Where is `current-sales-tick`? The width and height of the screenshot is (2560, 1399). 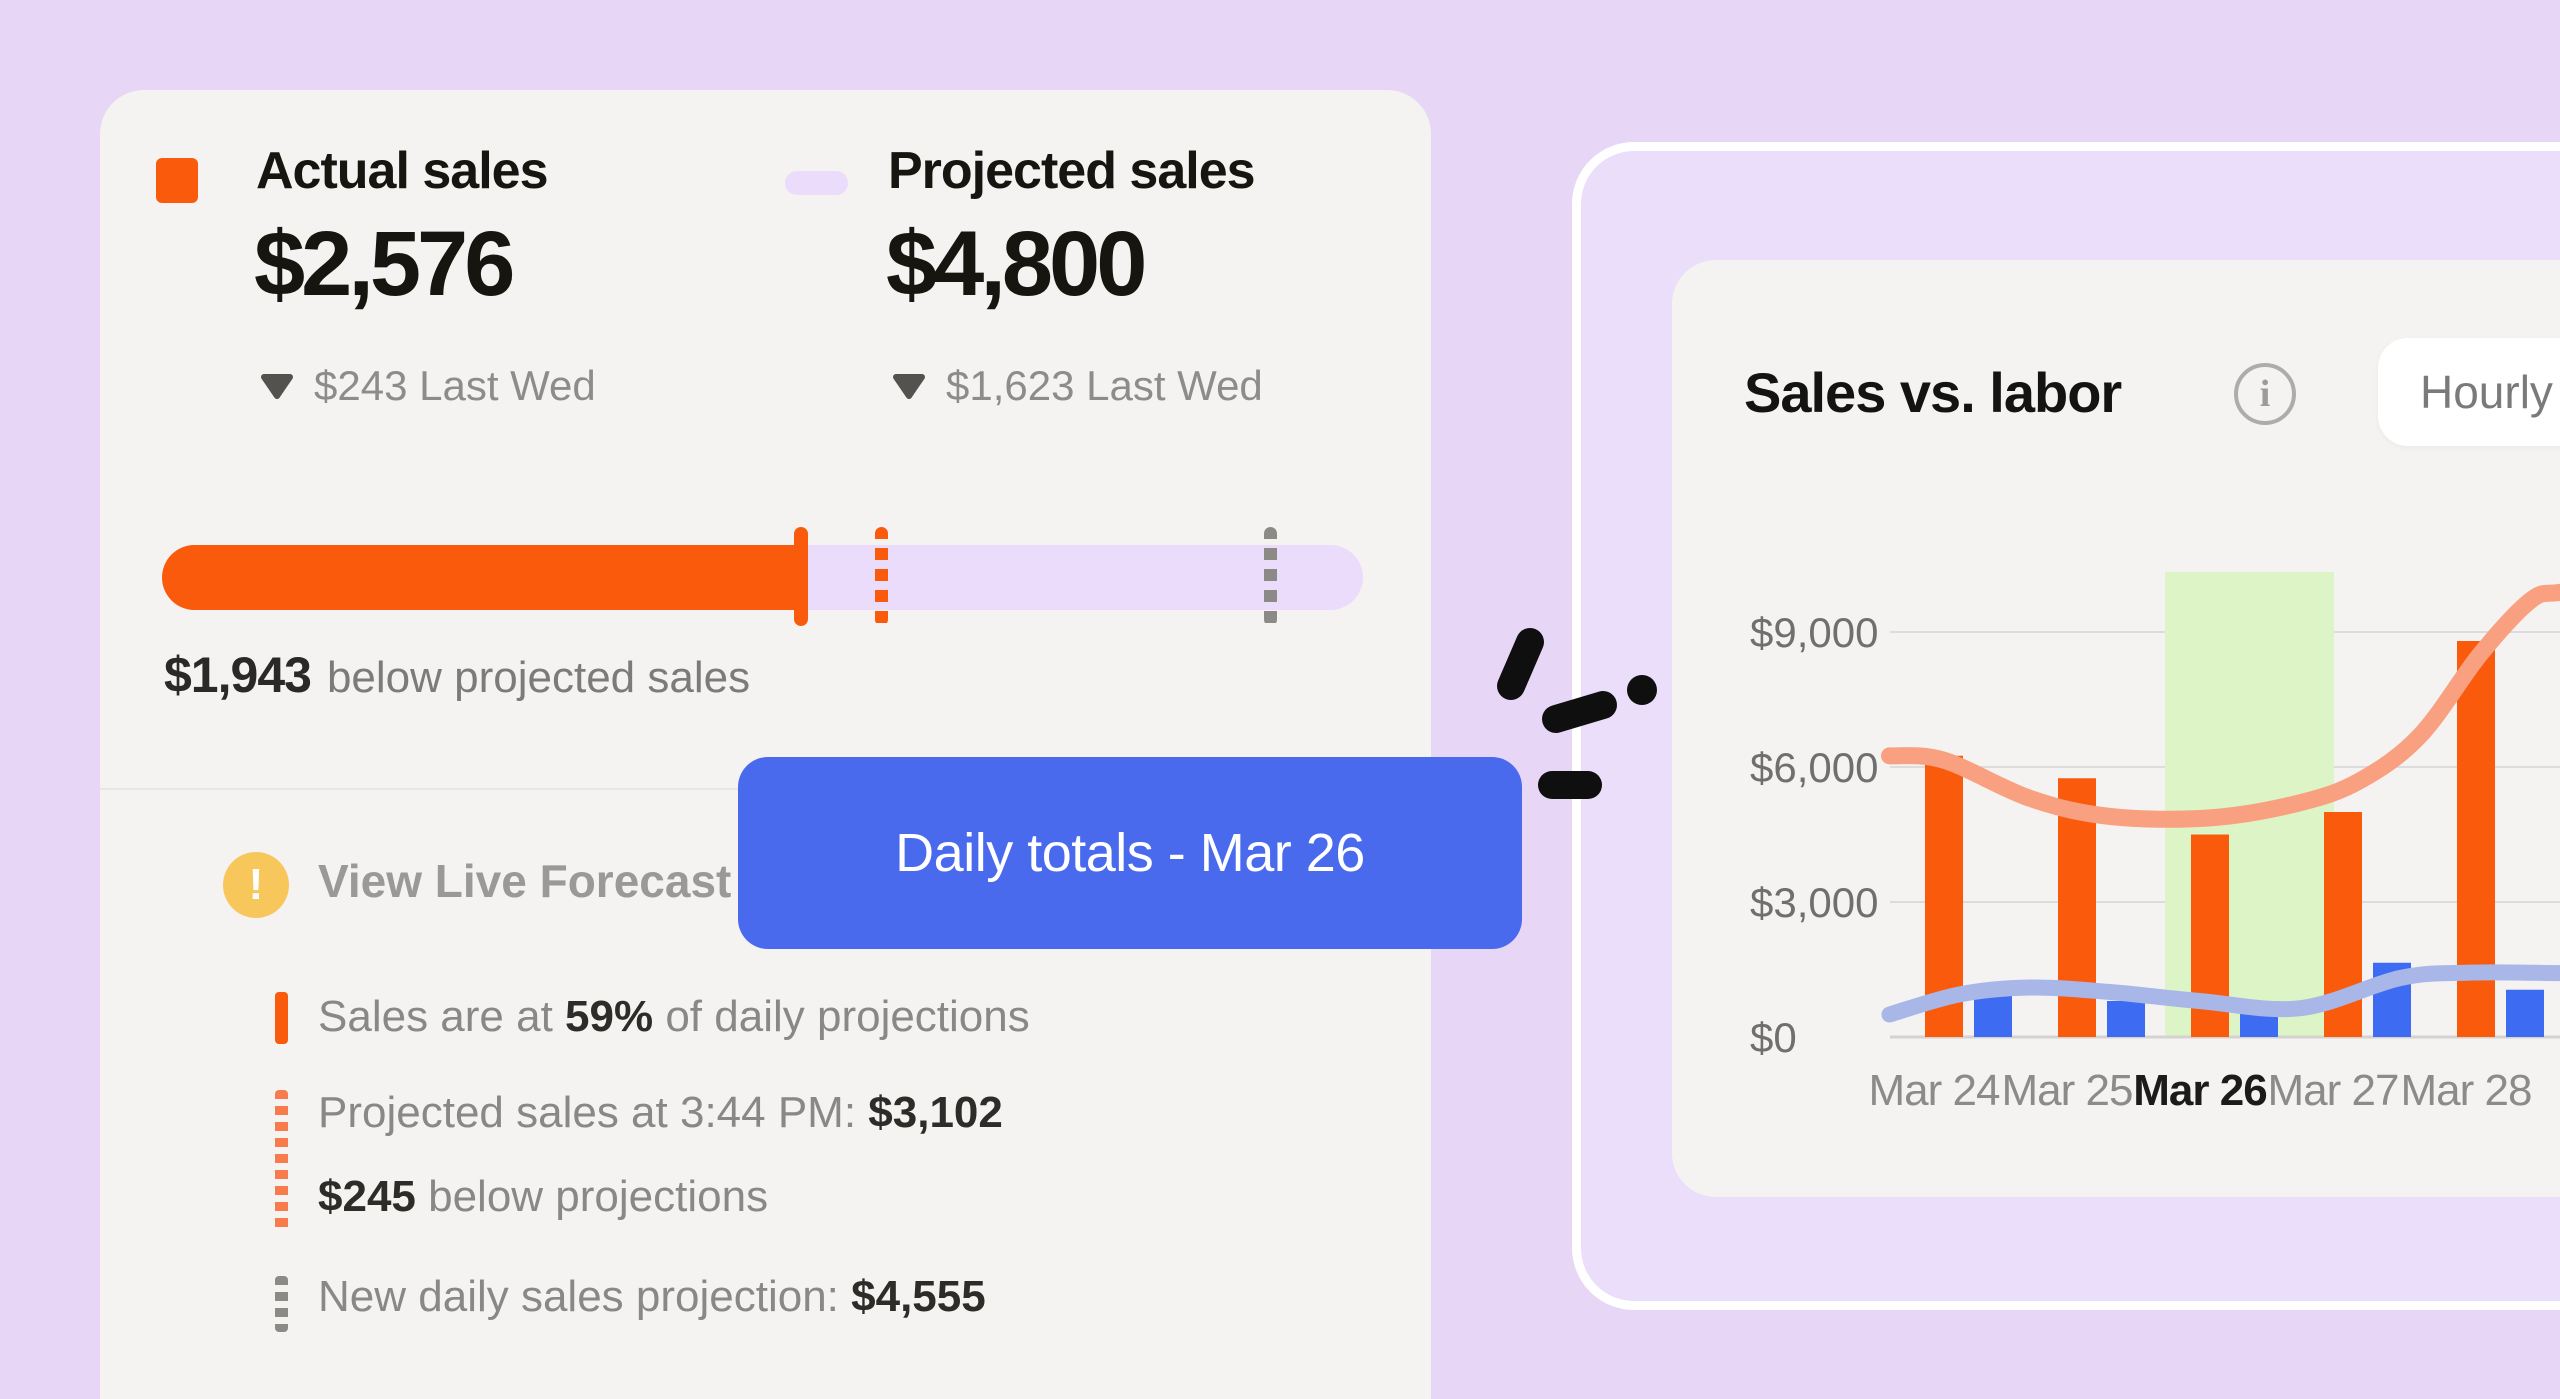
current-sales-tick is located at coordinates (801, 576).